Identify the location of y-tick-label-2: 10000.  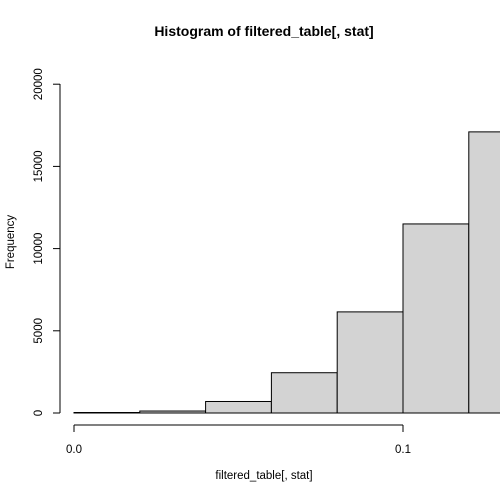
(39, 249).